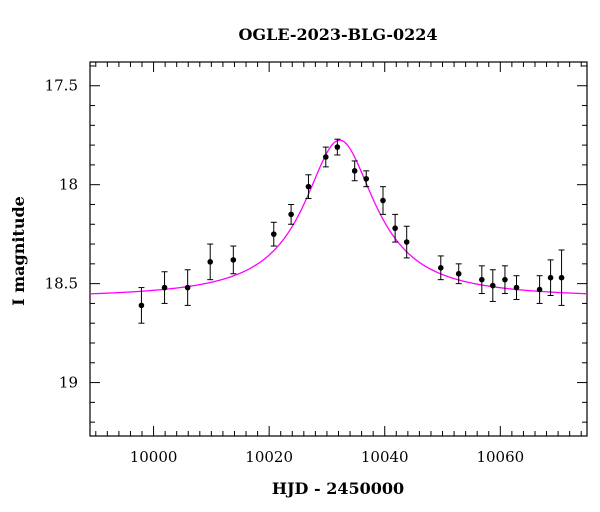  Describe the element at coordinates (154, 457) in the screenshot. I see `x-tick-label: 10000` at that location.